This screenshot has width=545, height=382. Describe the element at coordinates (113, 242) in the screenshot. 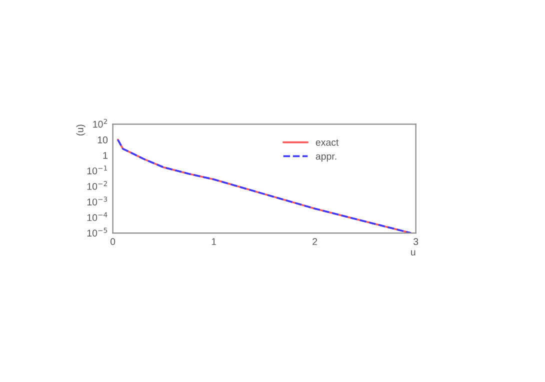

I see `x-tick-label: 0` at that location.